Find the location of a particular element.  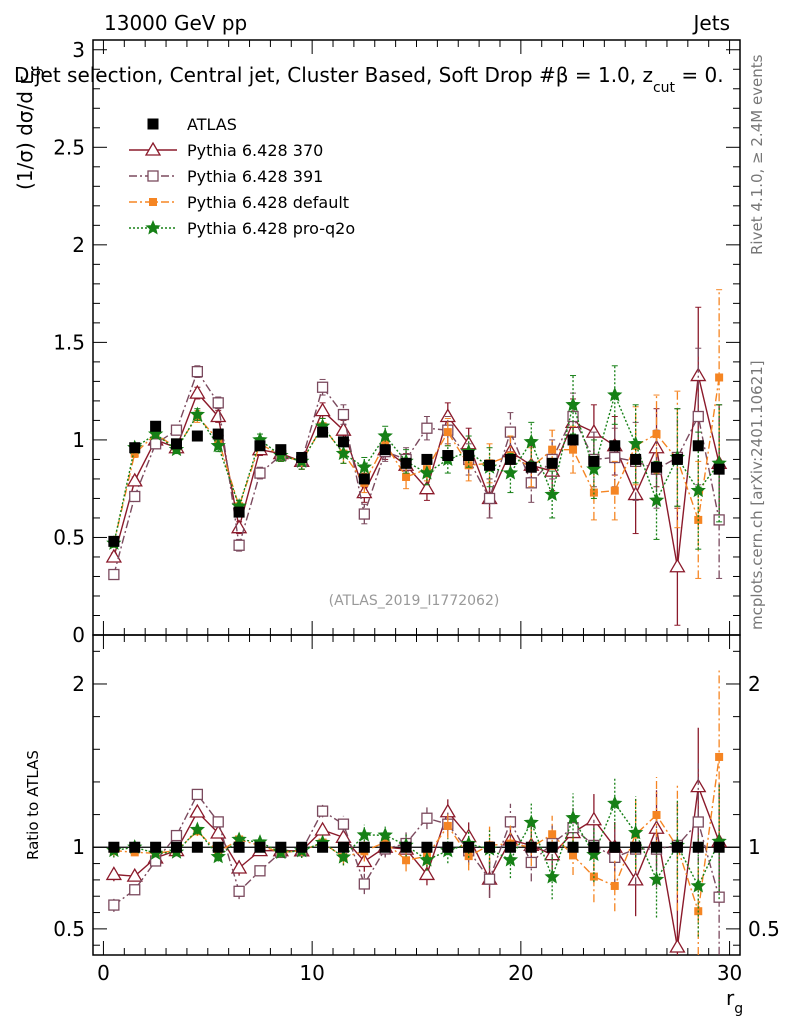

category-label: Jets is located at coordinates (711, 23).